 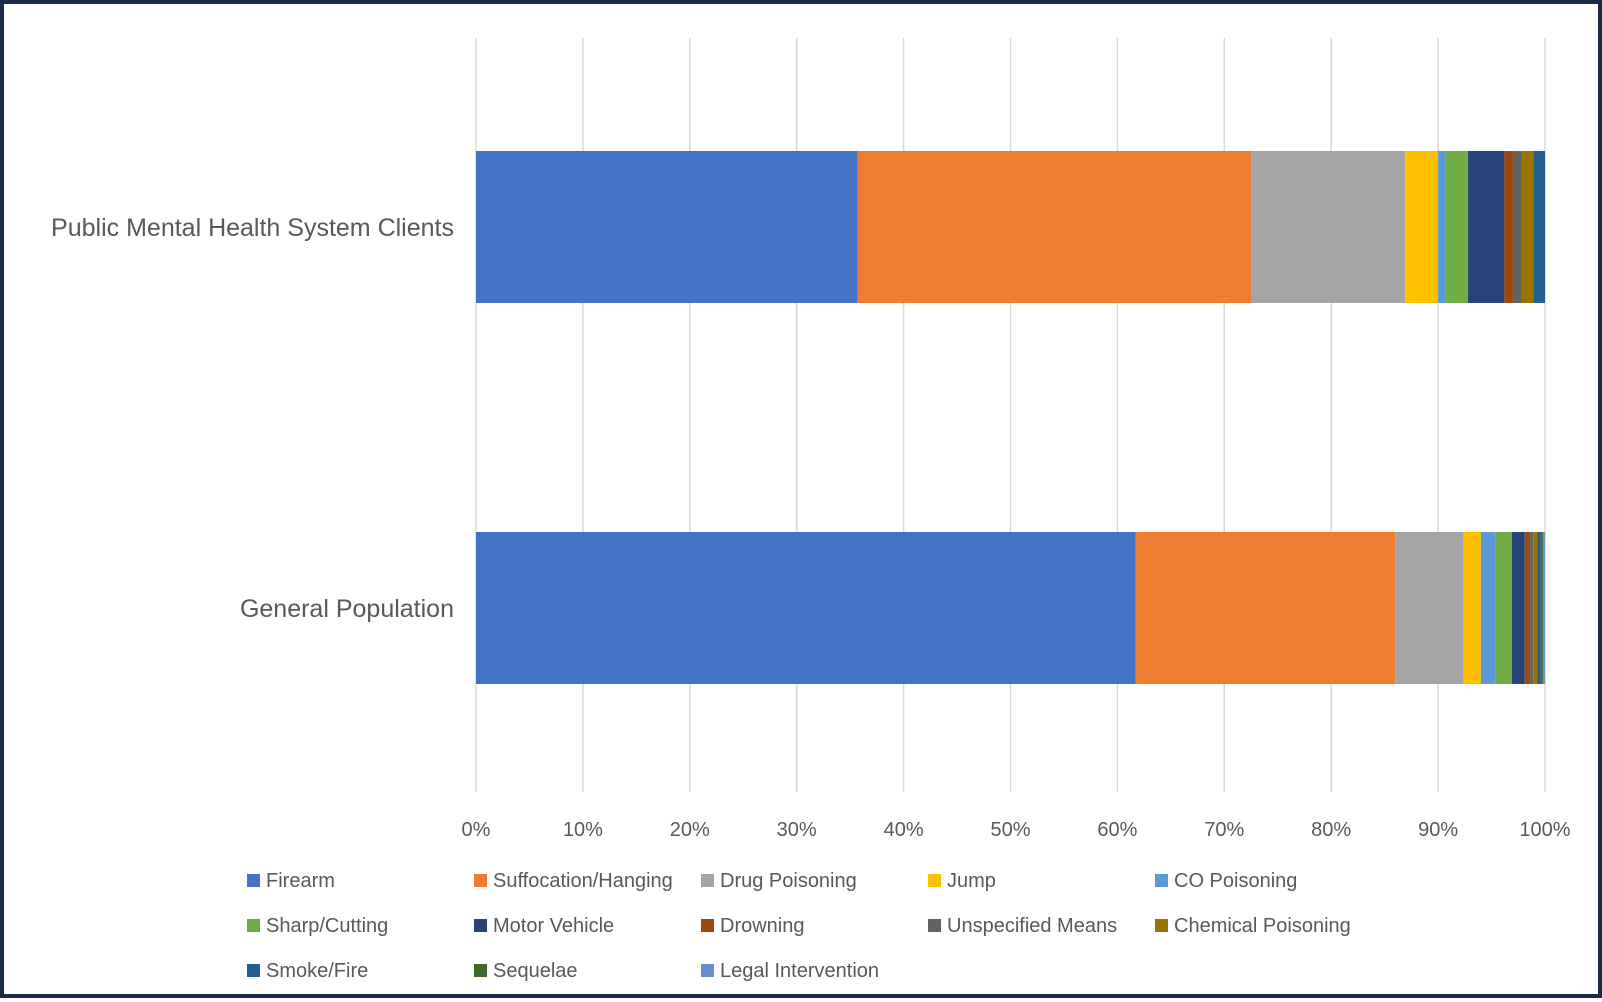 I want to click on x-tick-label: 60%, so click(x=1117, y=830).